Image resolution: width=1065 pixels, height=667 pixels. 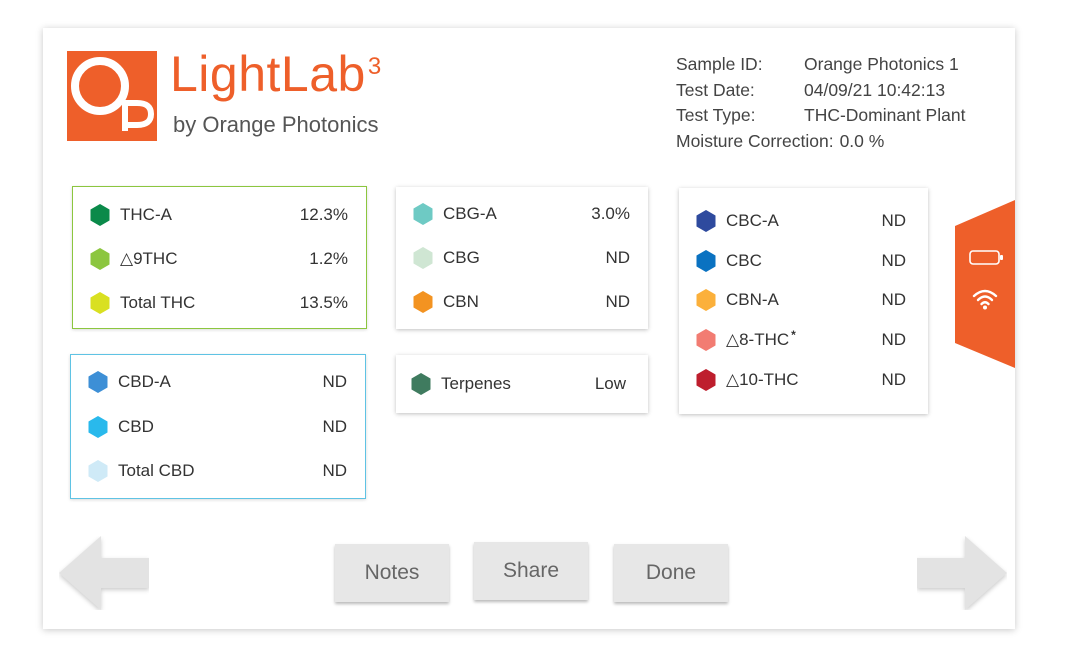 What do you see at coordinates (801, 300) in the screenshot?
I see `cannabinoid-row: CBN-A ND` at bounding box center [801, 300].